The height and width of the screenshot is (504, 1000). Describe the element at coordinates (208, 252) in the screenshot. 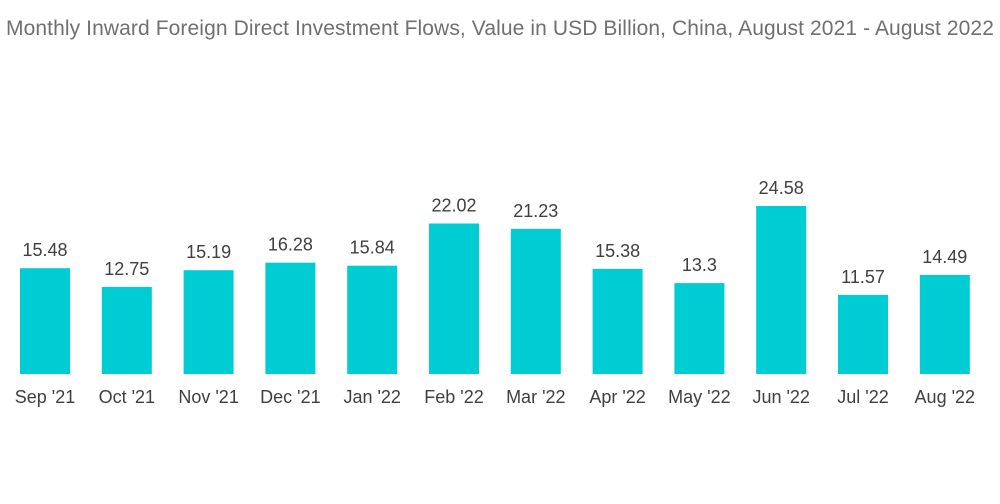

I see `bar-value-label: 15.19` at that location.